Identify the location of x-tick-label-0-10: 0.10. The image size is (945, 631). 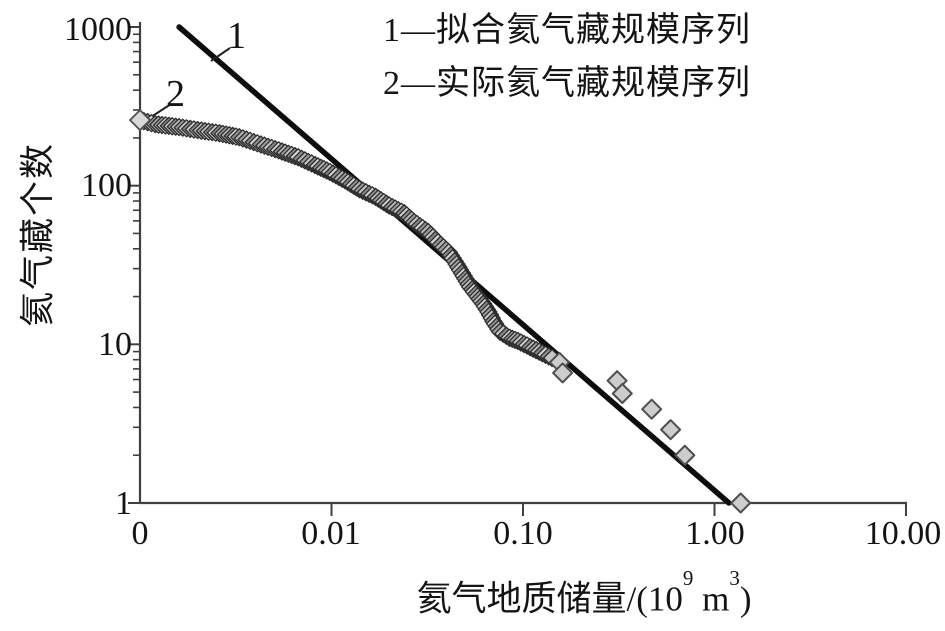
(523, 533).